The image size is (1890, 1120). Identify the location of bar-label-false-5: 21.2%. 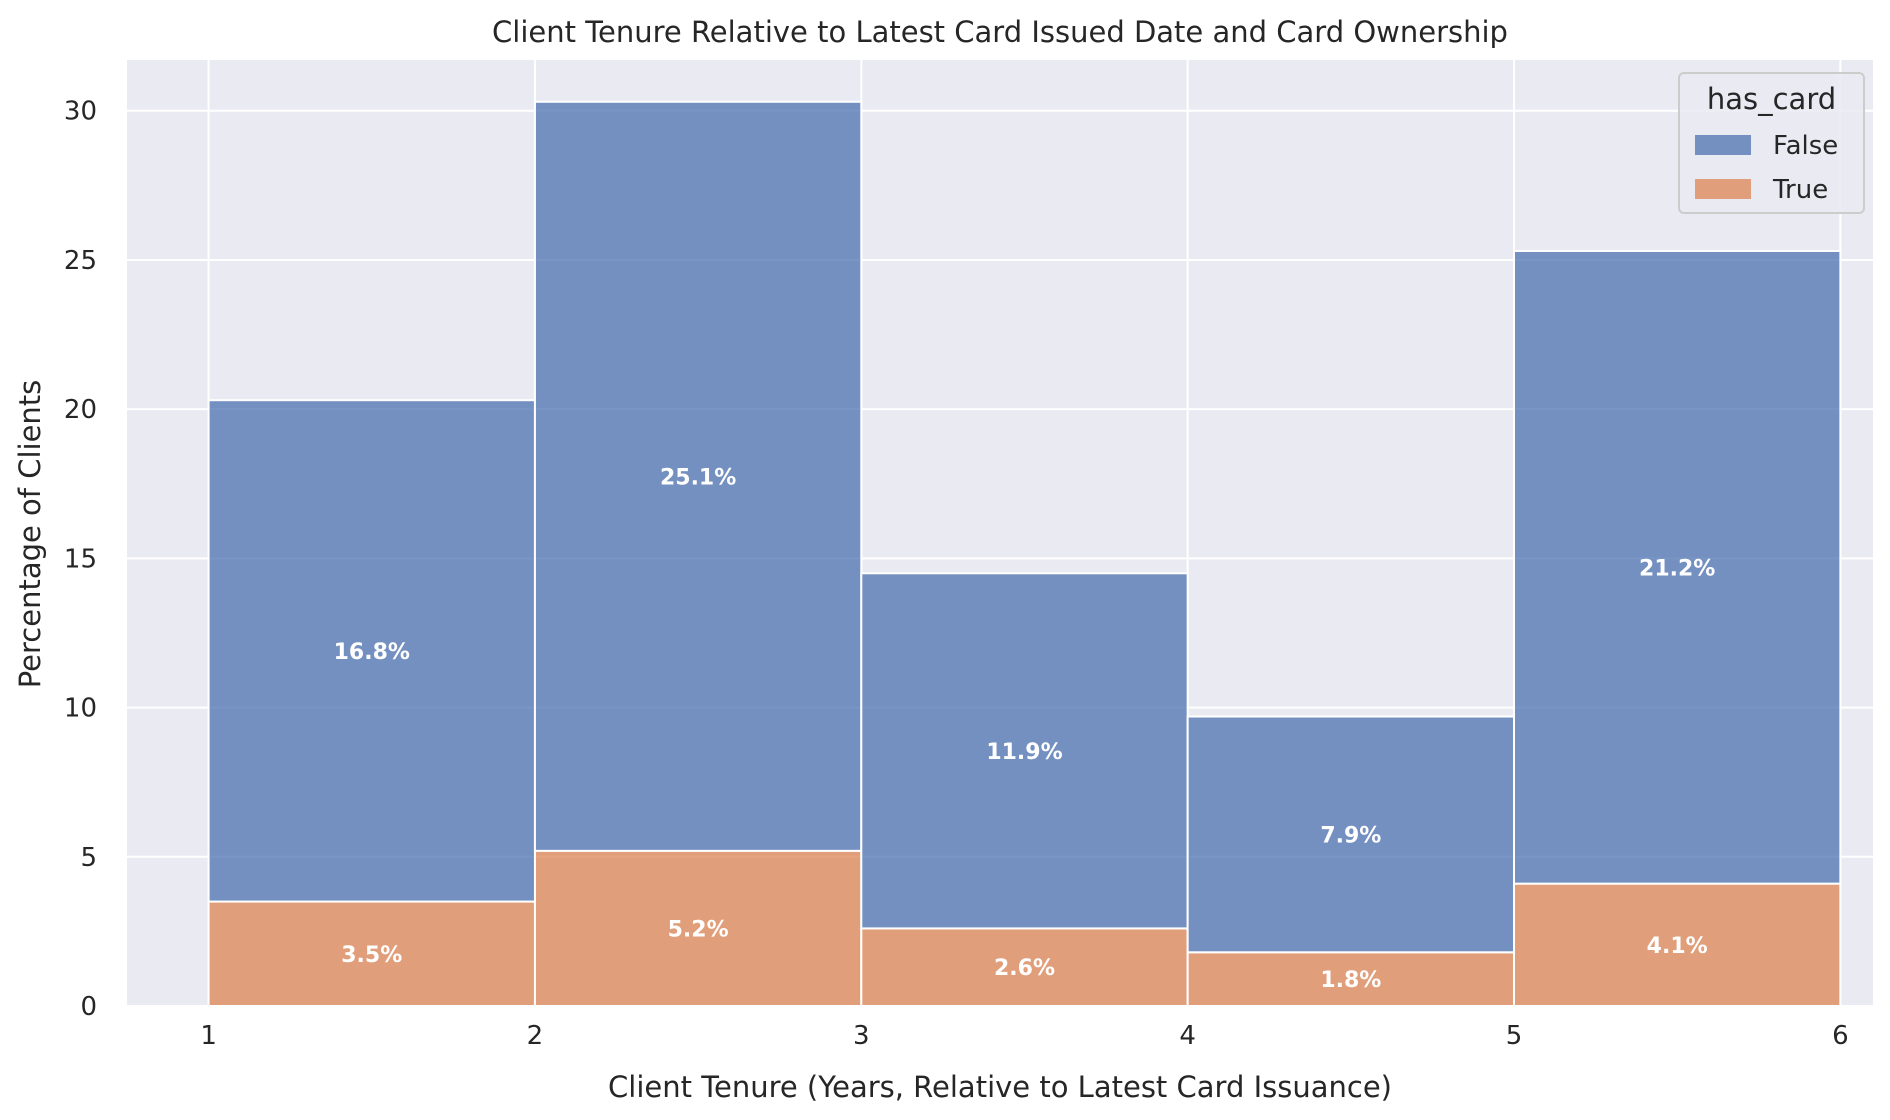
(1677, 568).